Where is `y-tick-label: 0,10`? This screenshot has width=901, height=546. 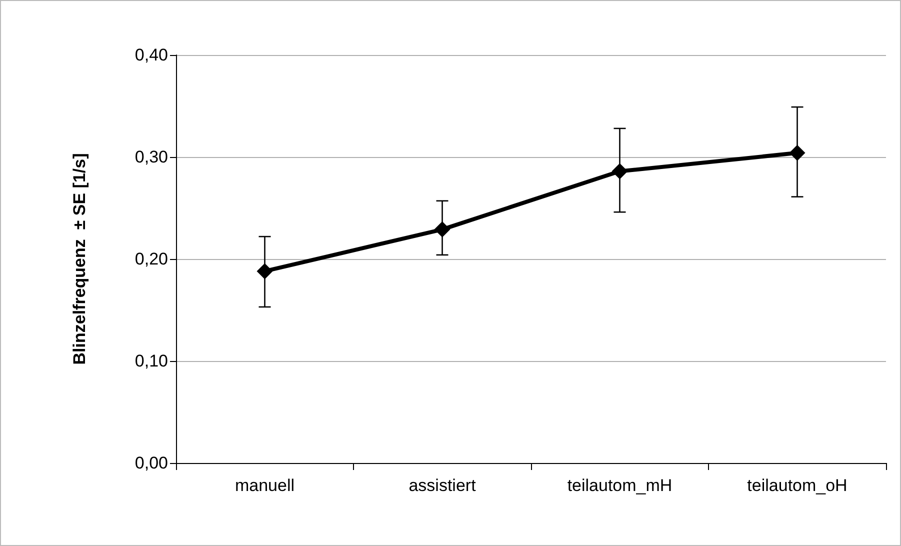 y-tick-label: 0,10 is located at coordinates (151, 361).